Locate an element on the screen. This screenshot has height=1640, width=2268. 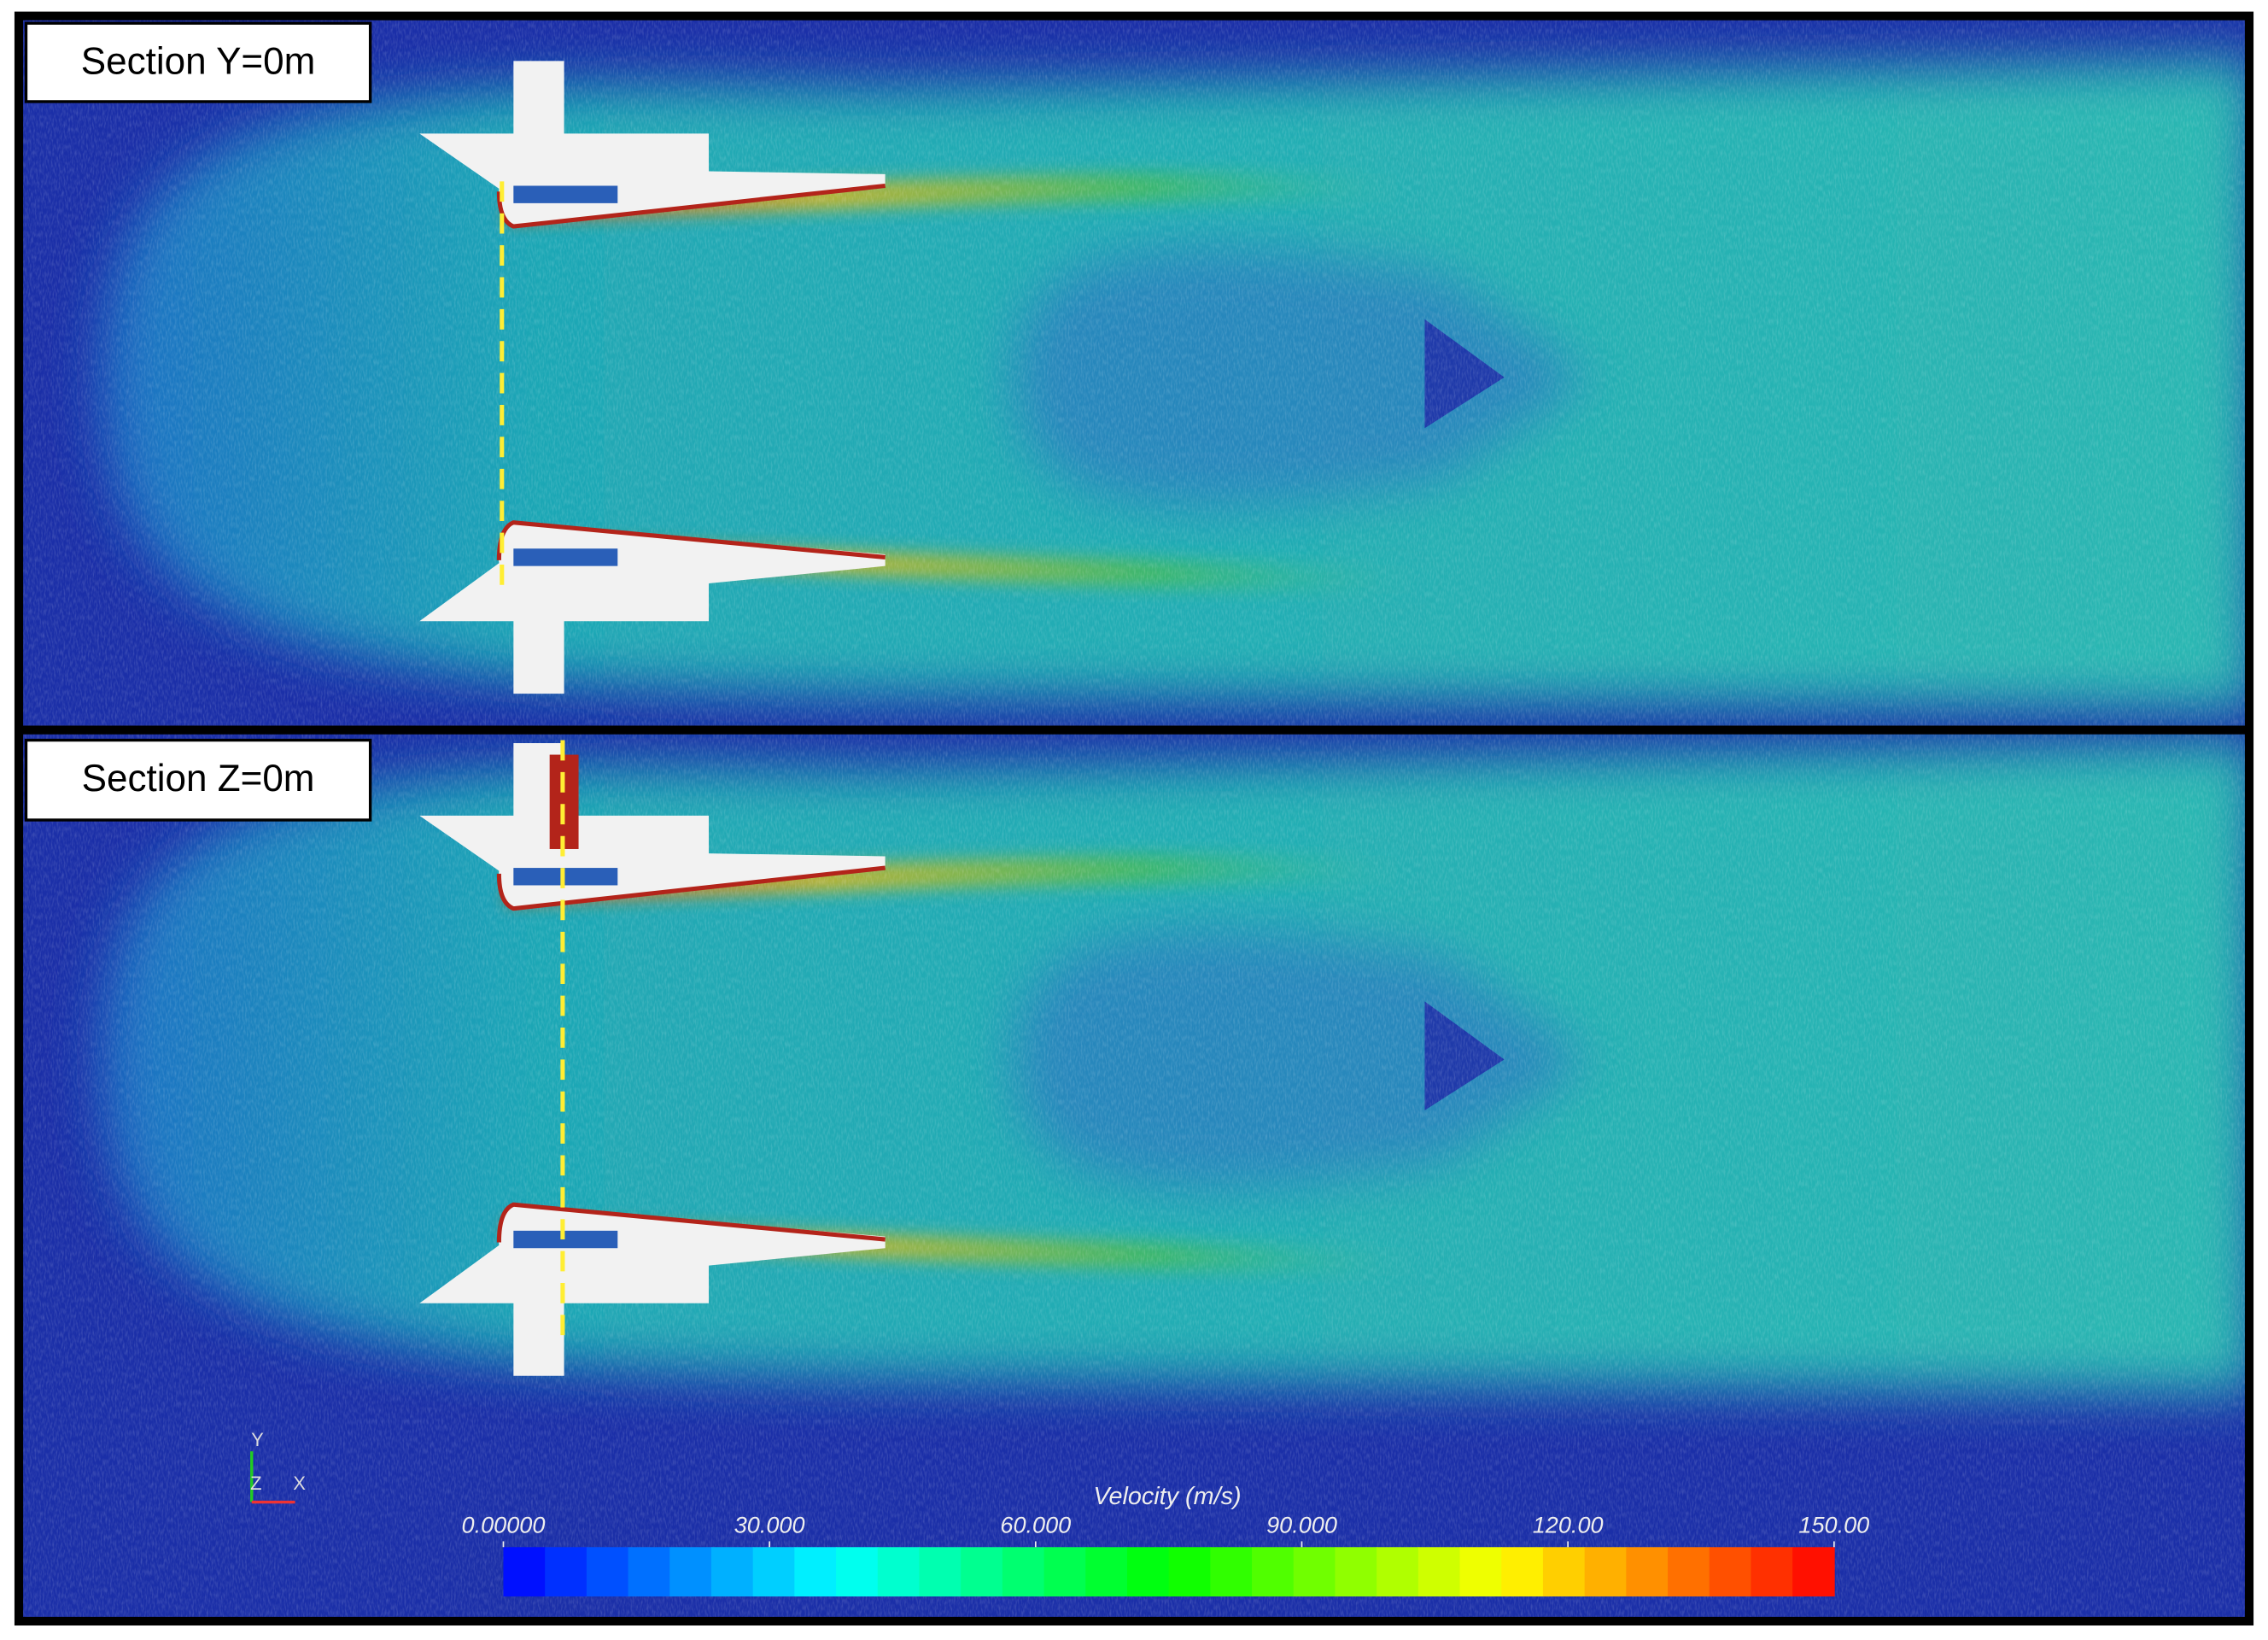
colorbar-tick-label: 90.000 is located at coordinates (1301, 1525).